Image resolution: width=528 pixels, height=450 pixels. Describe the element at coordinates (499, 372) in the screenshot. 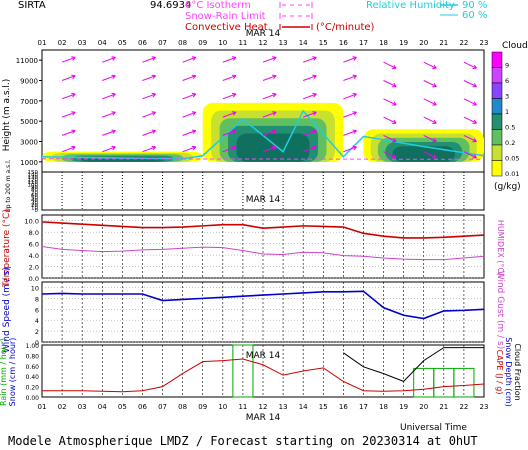

I see `cape-ylabel: CAPE (J / g)` at that location.